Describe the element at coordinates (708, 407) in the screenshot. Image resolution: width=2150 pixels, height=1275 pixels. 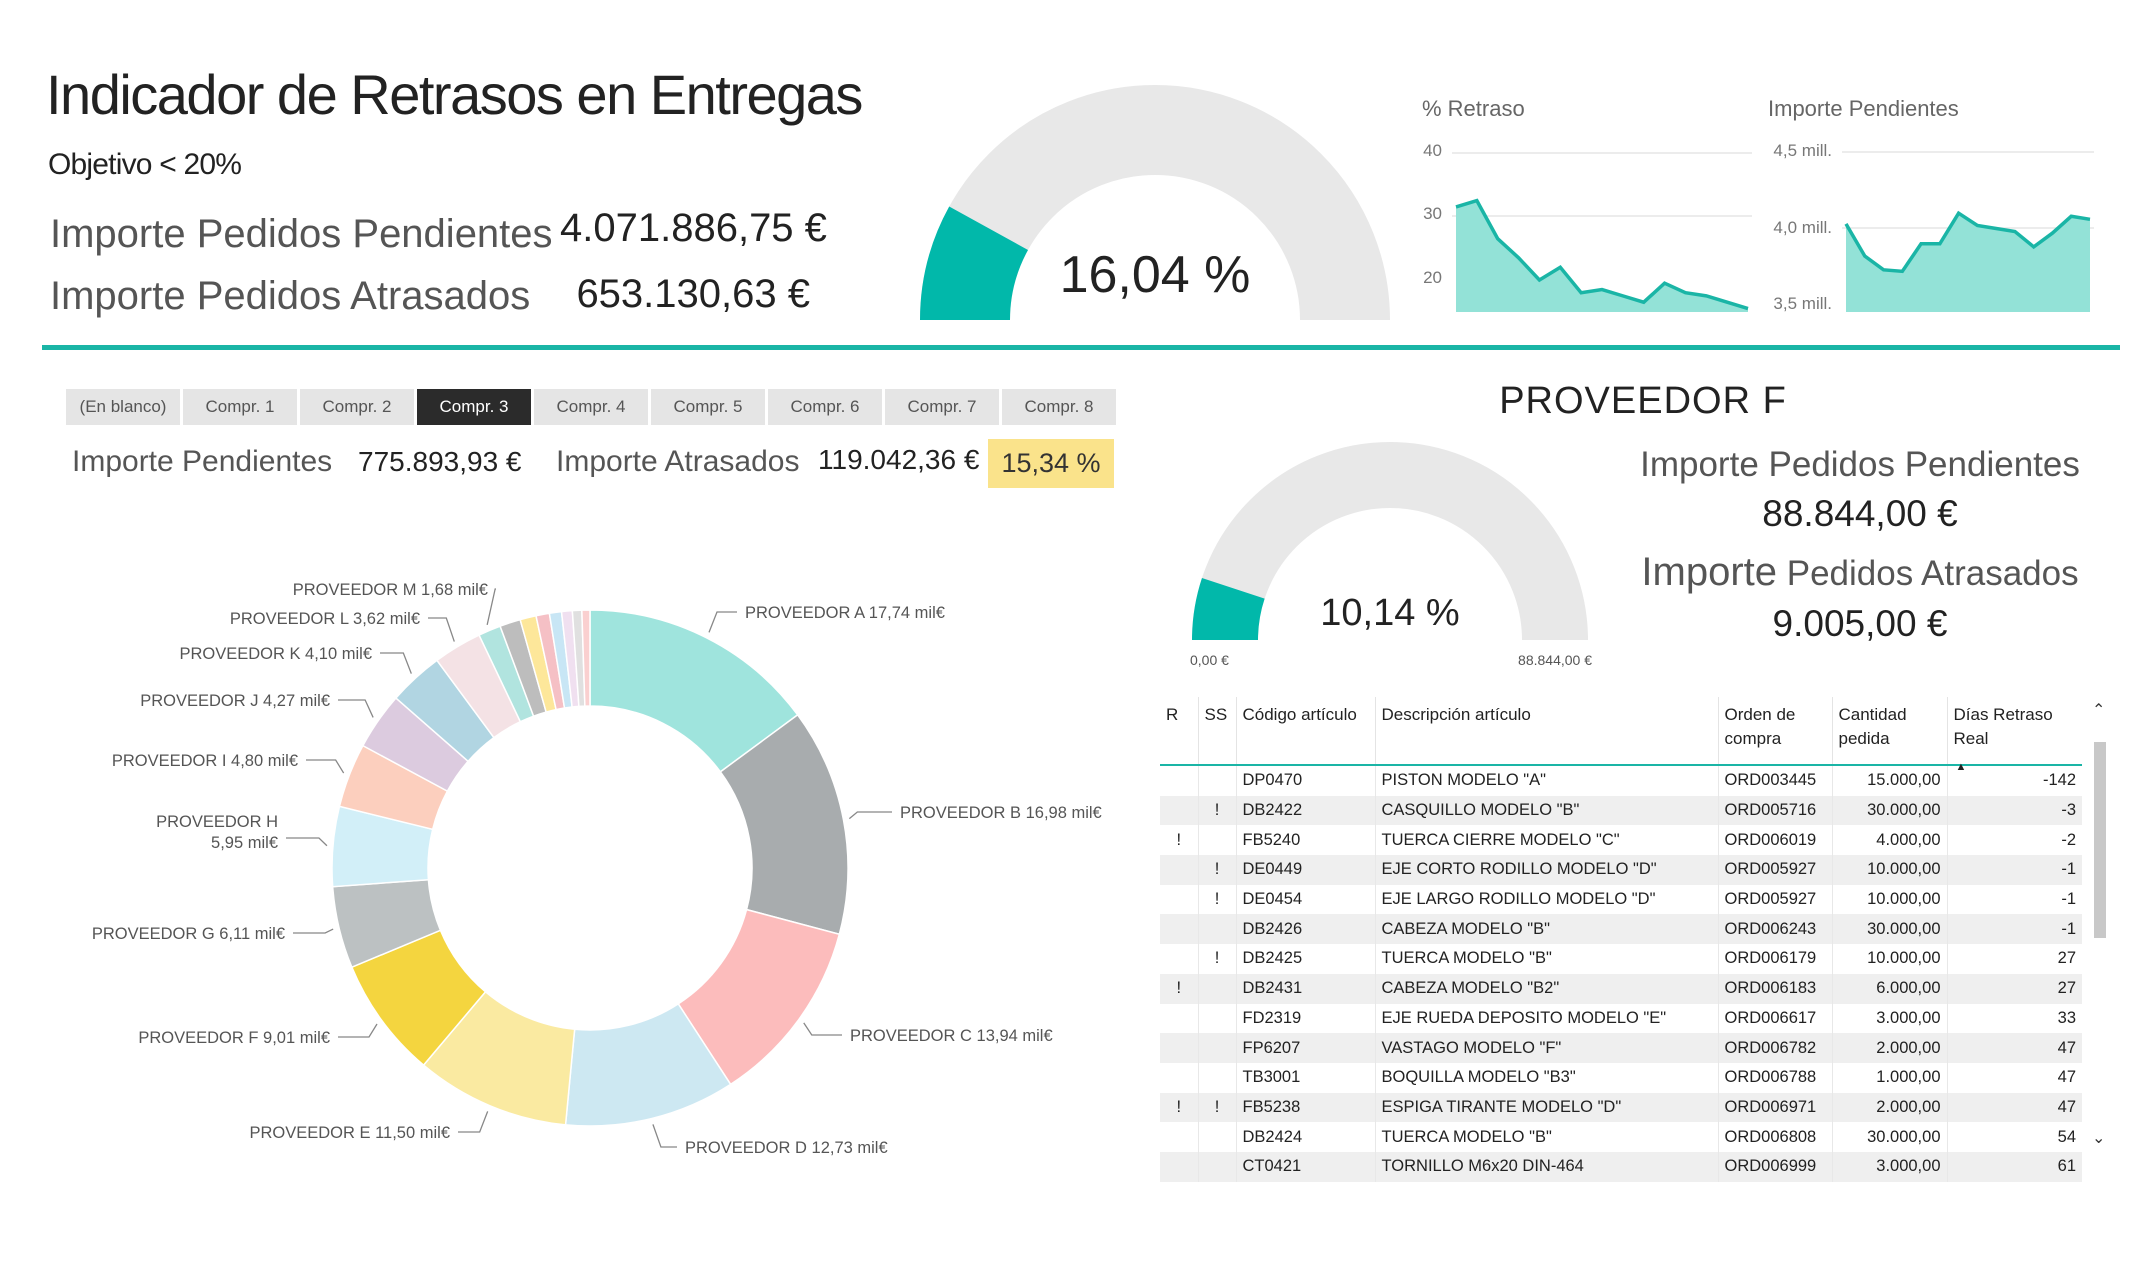
I see `slicer-item-compr-5: Compr. 5` at that location.